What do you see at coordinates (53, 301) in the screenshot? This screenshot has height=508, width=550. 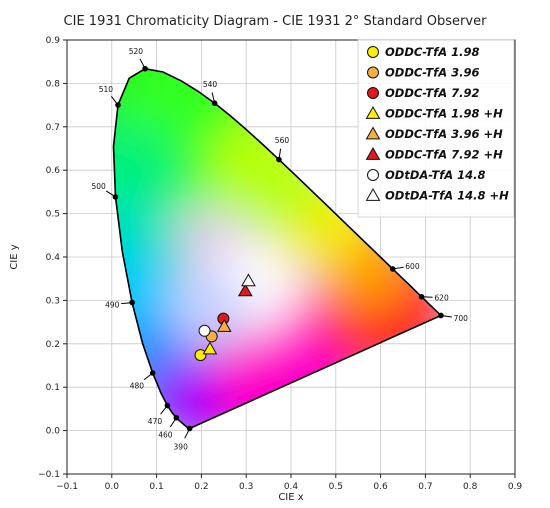 I see `y-tick-label: 0.3` at bounding box center [53, 301].